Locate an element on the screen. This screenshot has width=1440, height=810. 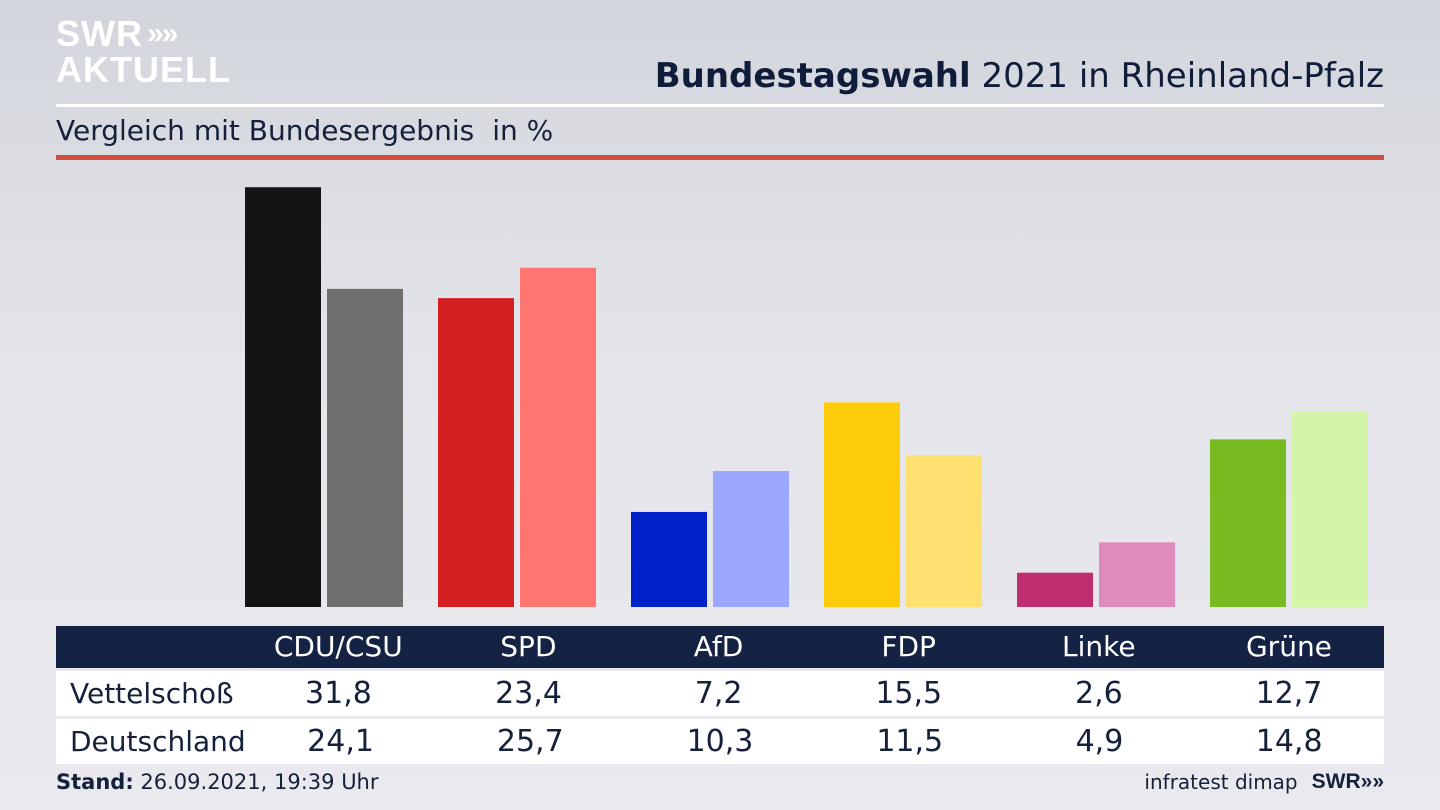
table-cell: 10,3 is located at coordinates (720, 741).